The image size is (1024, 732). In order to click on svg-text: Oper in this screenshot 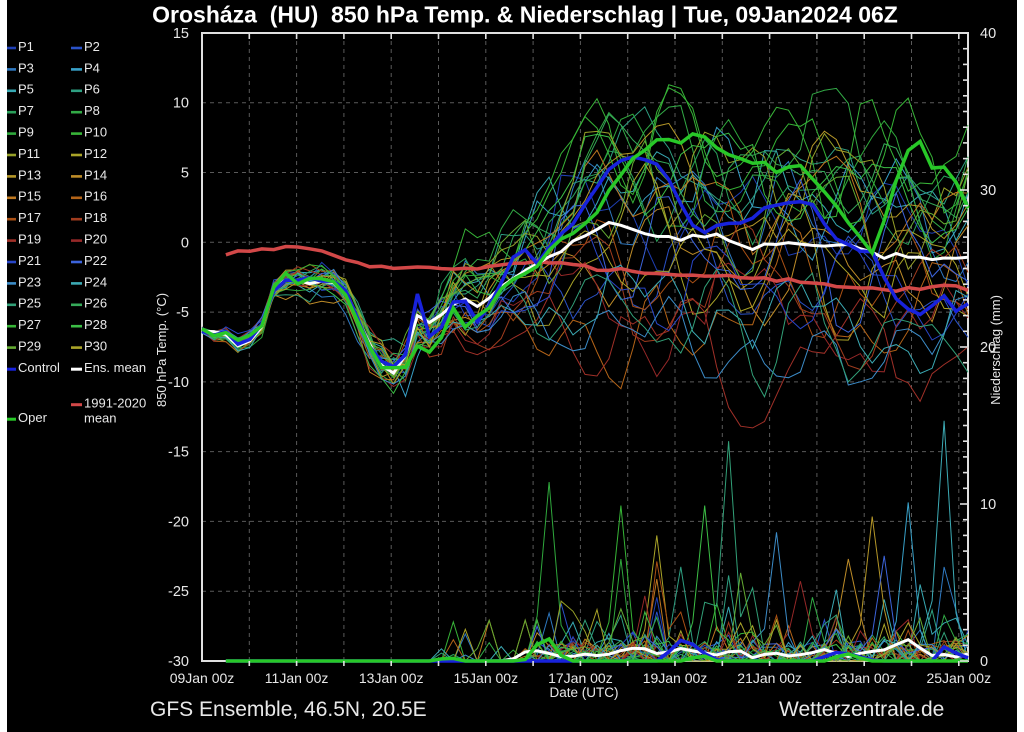, I will do `click(33, 417)`.